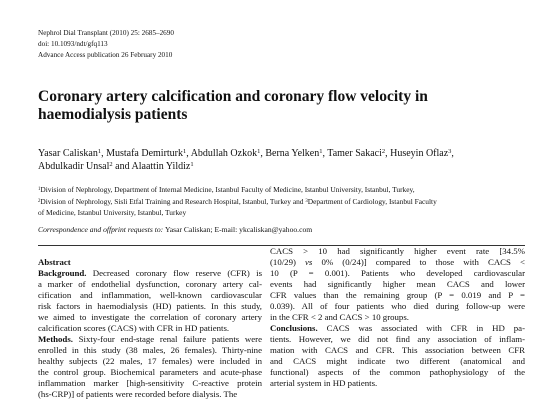 This screenshot has height=406, width=559. What do you see at coordinates (74, 166) in the screenshot?
I see `text: Abdulkadir Unsal` at bounding box center [74, 166].